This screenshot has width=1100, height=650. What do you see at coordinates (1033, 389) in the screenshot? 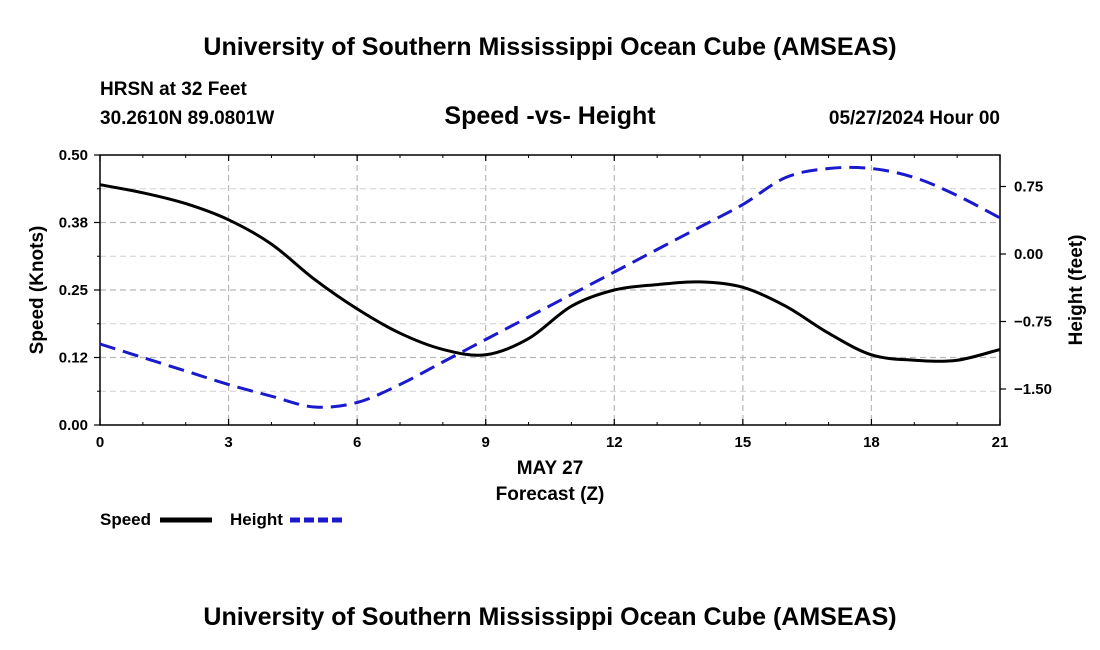
I see `y2-tick-label: −1.50` at bounding box center [1033, 389].